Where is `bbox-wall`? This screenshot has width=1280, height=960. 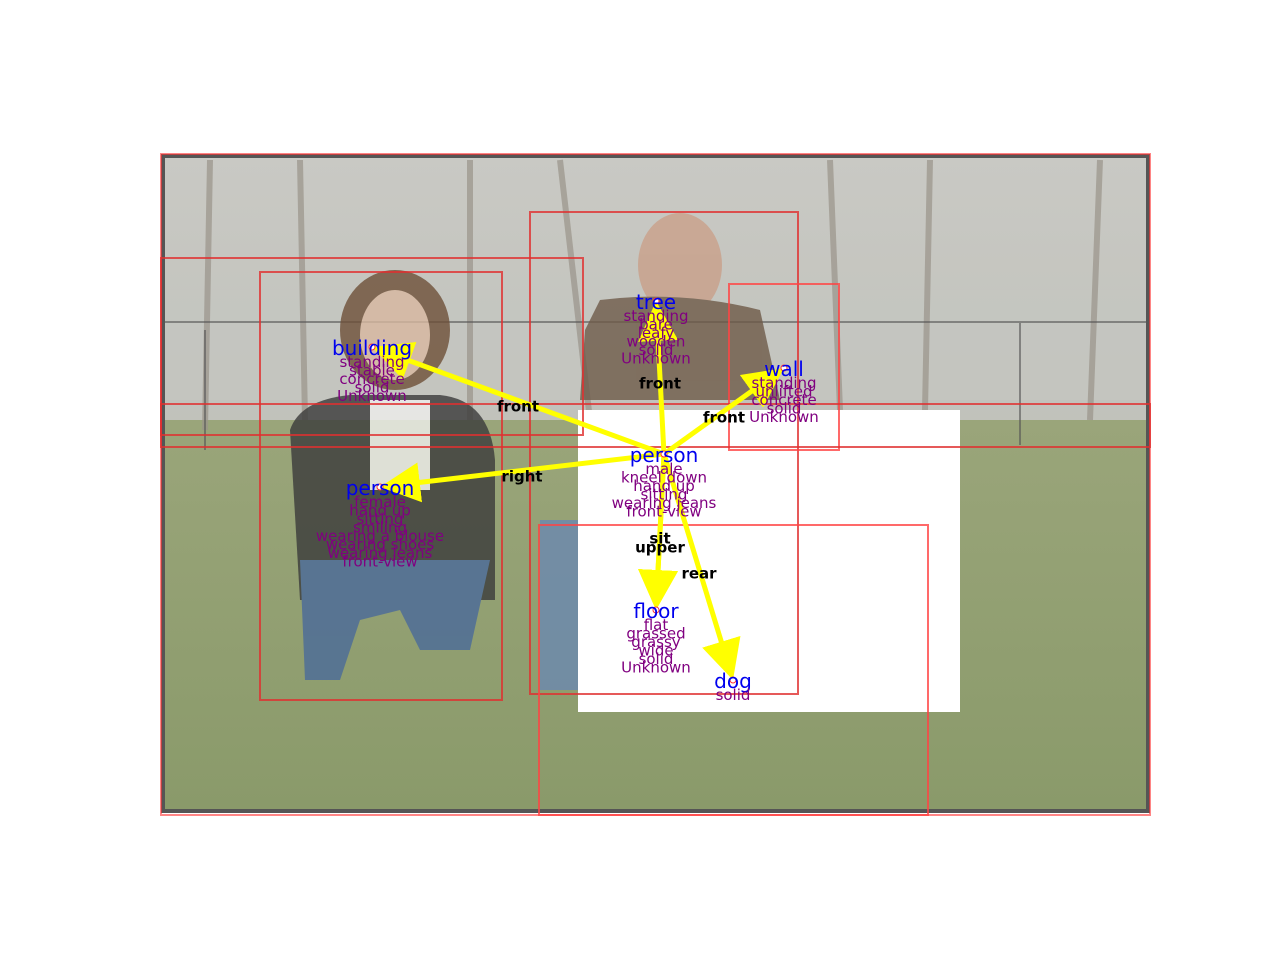
bbox-wall is located at coordinates (655, 425).